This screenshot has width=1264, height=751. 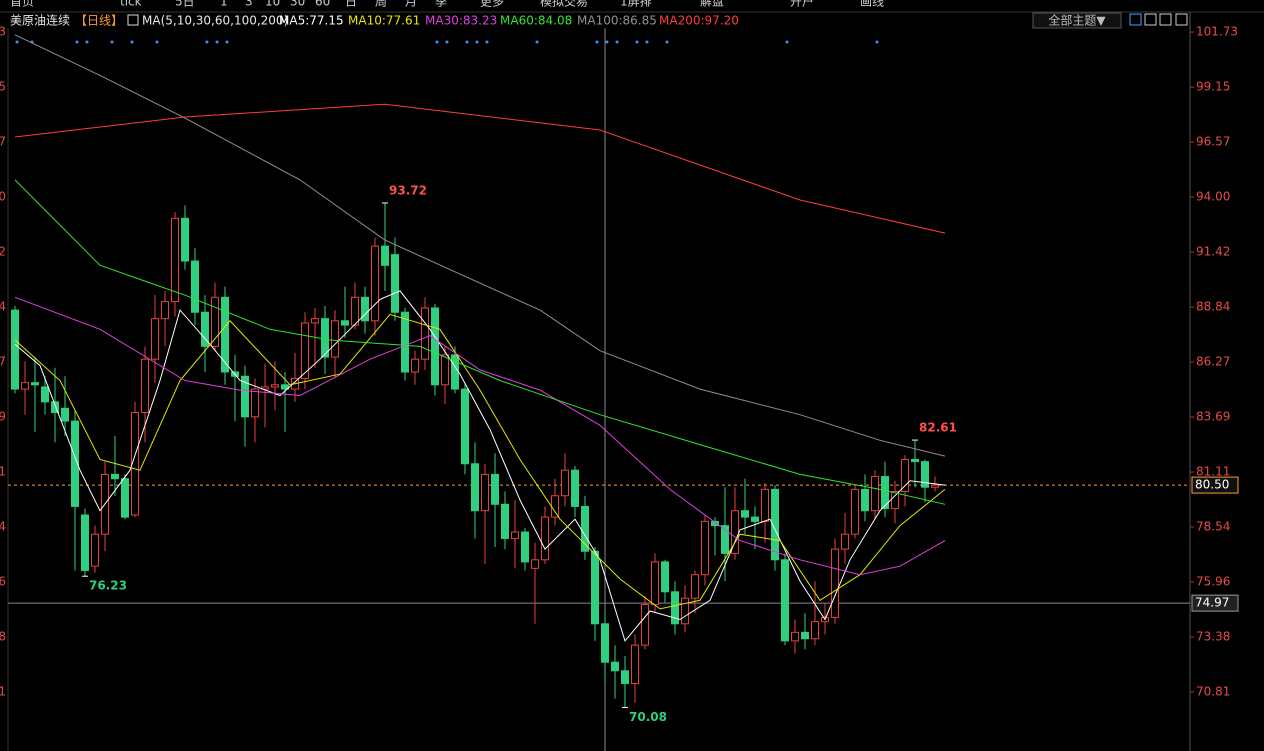 I want to click on toolbar-item: 10, so click(x=272, y=4).